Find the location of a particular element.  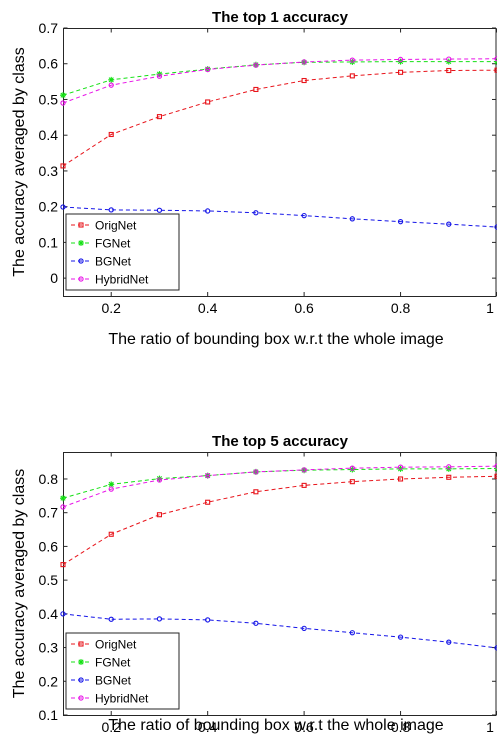

chart1-series-hybridnet is located at coordinates (278, 81).